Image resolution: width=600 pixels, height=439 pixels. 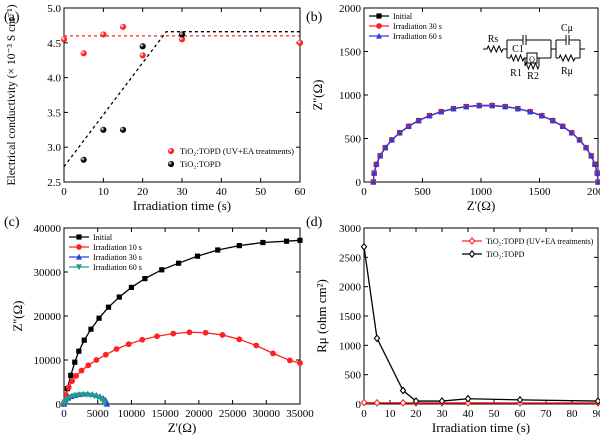 I want to click on resistor-r1, so click(x=517, y=58).